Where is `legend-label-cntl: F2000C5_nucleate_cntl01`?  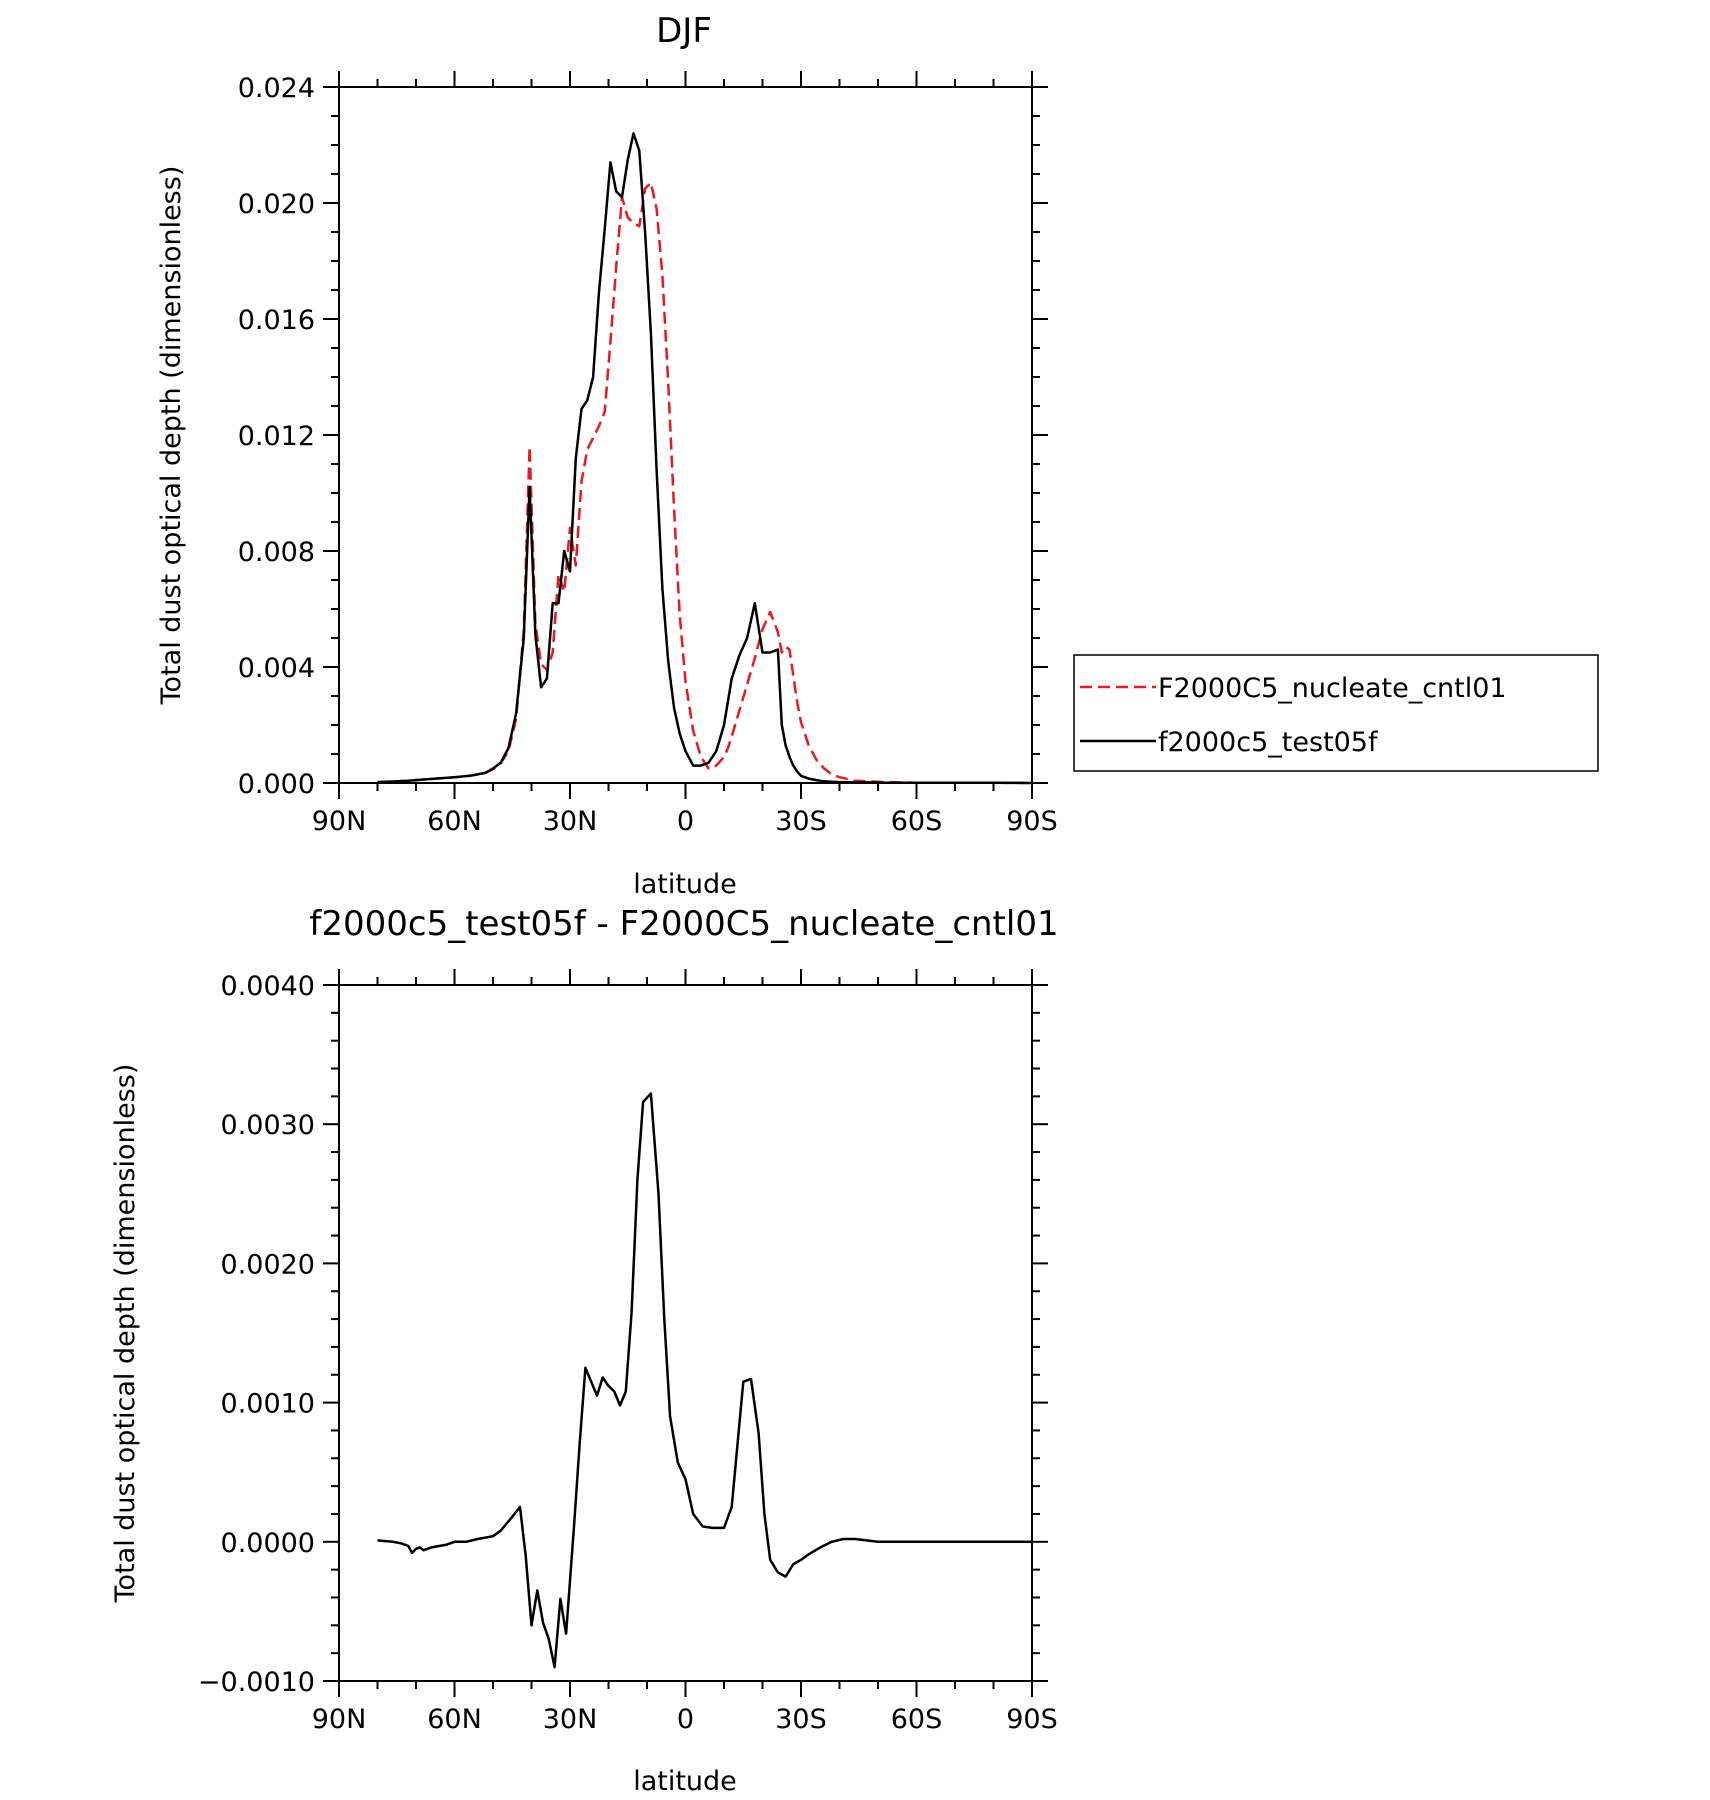 legend-label-cntl: F2000C5_nucleate_cntl01 is located at coordinates (1332, 688).